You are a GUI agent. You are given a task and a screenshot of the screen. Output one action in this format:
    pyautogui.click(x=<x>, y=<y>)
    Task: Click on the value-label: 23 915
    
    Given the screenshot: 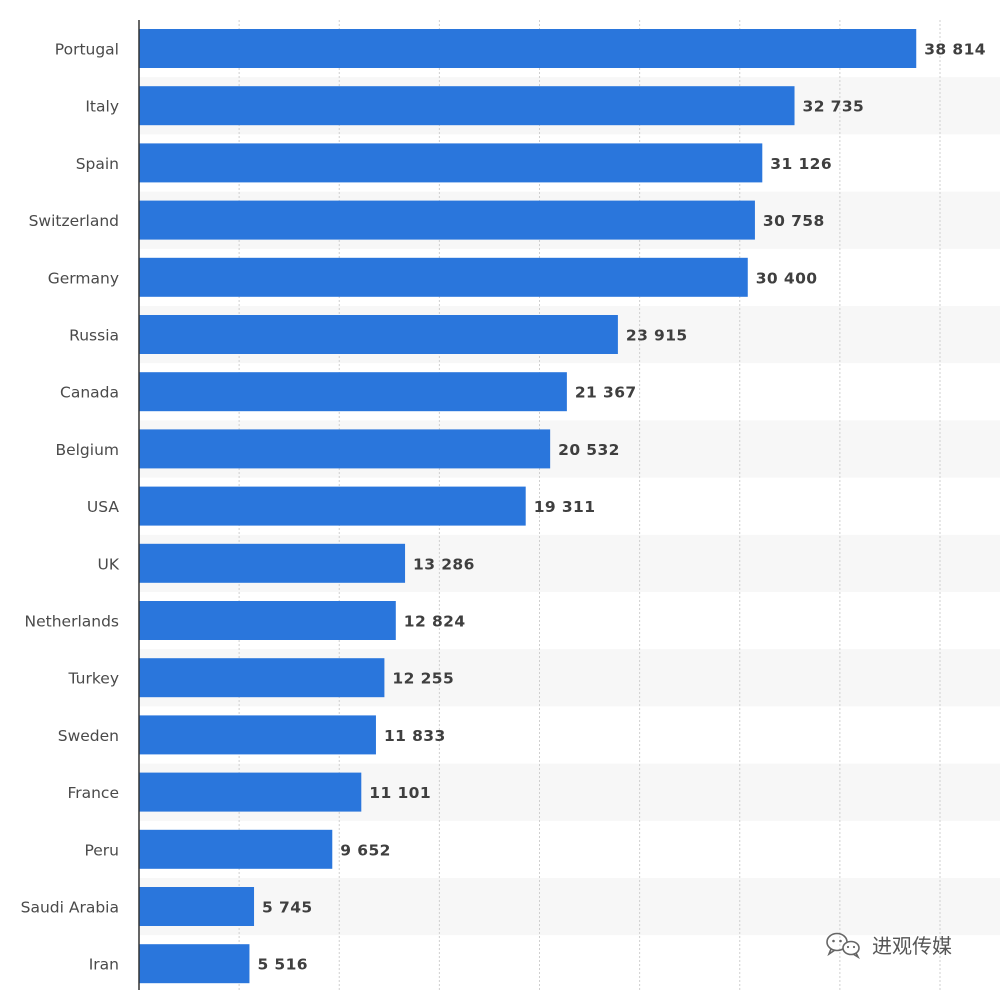 What is the action you would take?
    pyautogui.click(x=657, y=336)
    